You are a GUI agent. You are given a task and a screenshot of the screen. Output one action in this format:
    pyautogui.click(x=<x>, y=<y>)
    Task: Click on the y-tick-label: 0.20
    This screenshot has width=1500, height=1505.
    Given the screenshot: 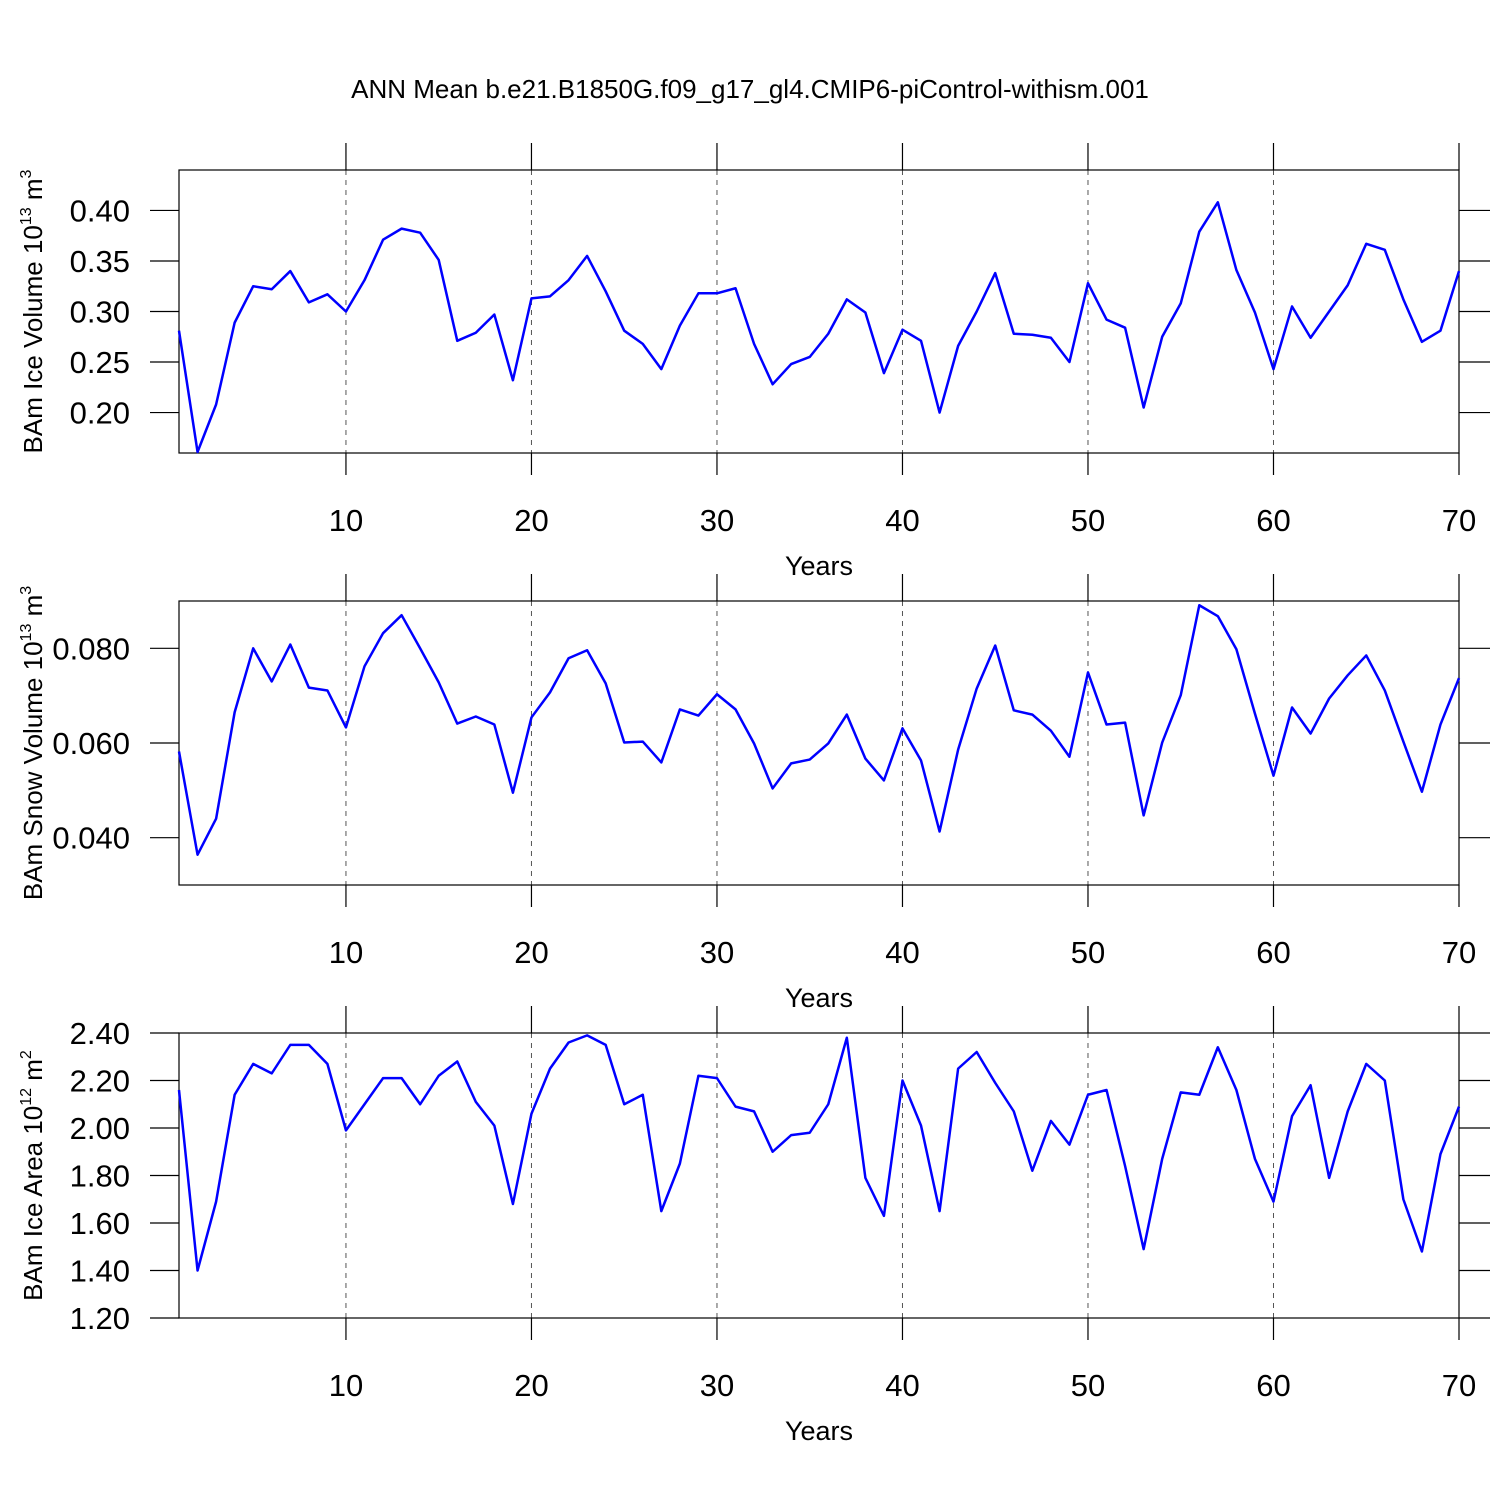 What is the action you would take?
    pyautogui.click(x=100, y=413)
    